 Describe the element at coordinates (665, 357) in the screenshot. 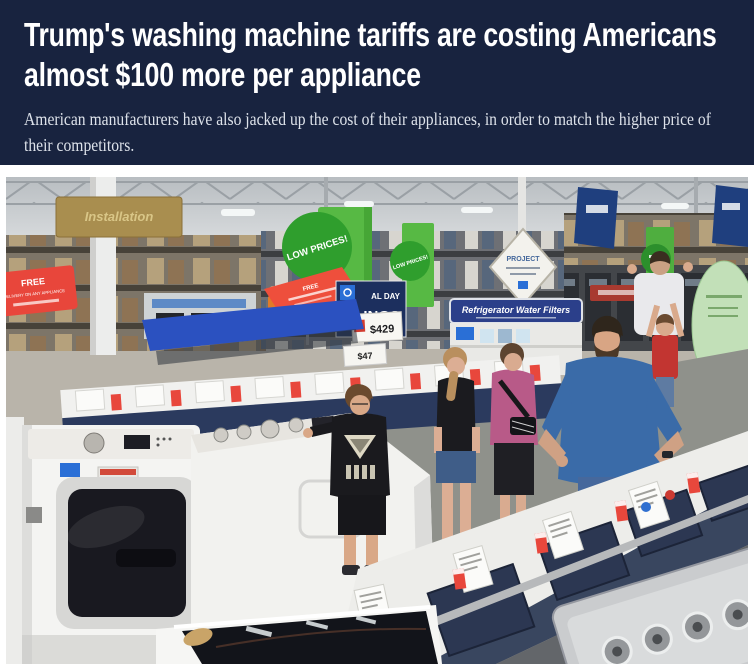

I see `child-red-shirt` at that location.